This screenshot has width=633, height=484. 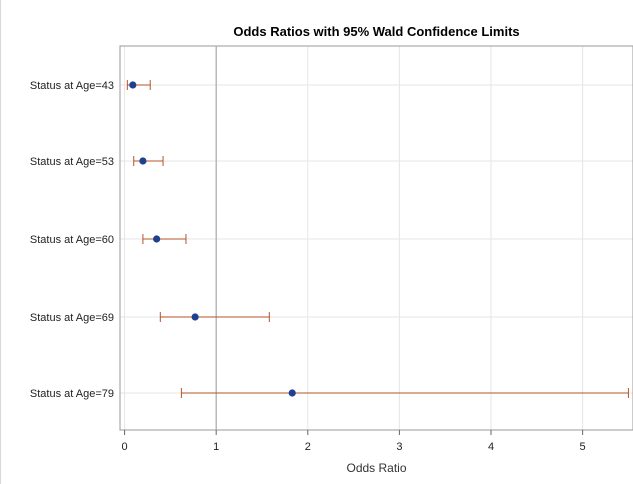 What do you see at coordinates (125, 447) in the screenshot?
I see `x-tick-label: 0` at bounding box center [125, 447].